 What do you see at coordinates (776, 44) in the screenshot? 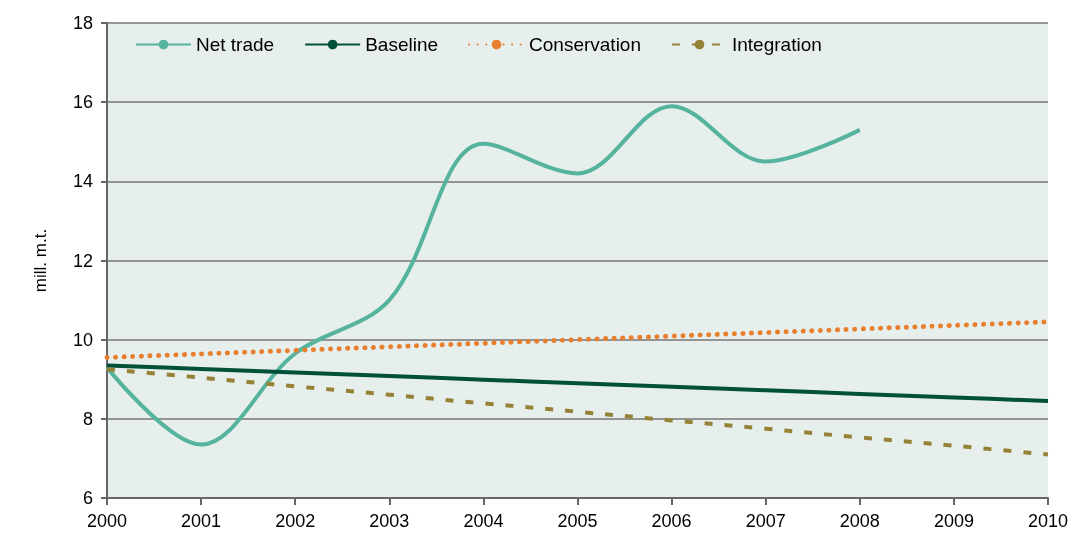
I see `legend-label: Integration` at bounding box center [776, 44].